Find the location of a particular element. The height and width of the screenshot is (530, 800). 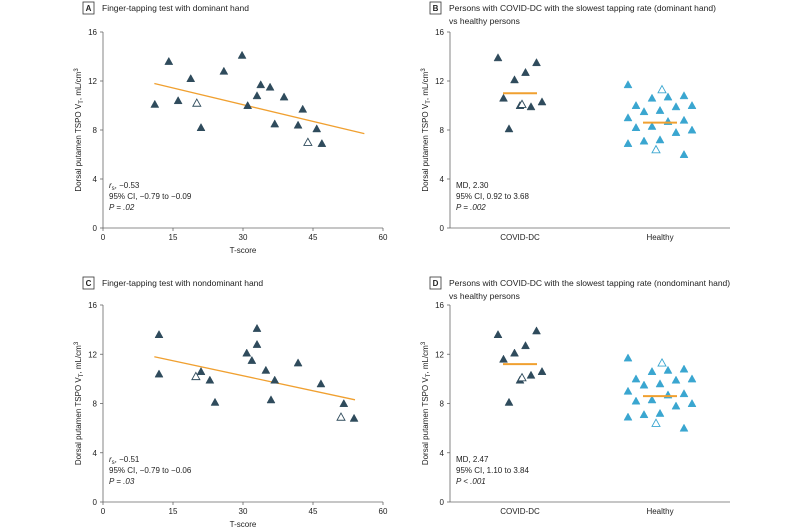

stat-annotation: 95% CI, −0.79 to −0.09 is located at coordinates (150, 196).